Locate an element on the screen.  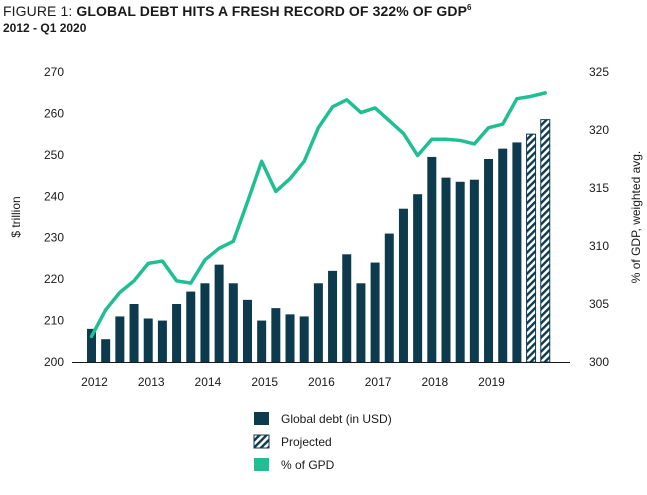
chart-subtitle: 2012 - Q1 2020 is located at coordinates (45, 28).